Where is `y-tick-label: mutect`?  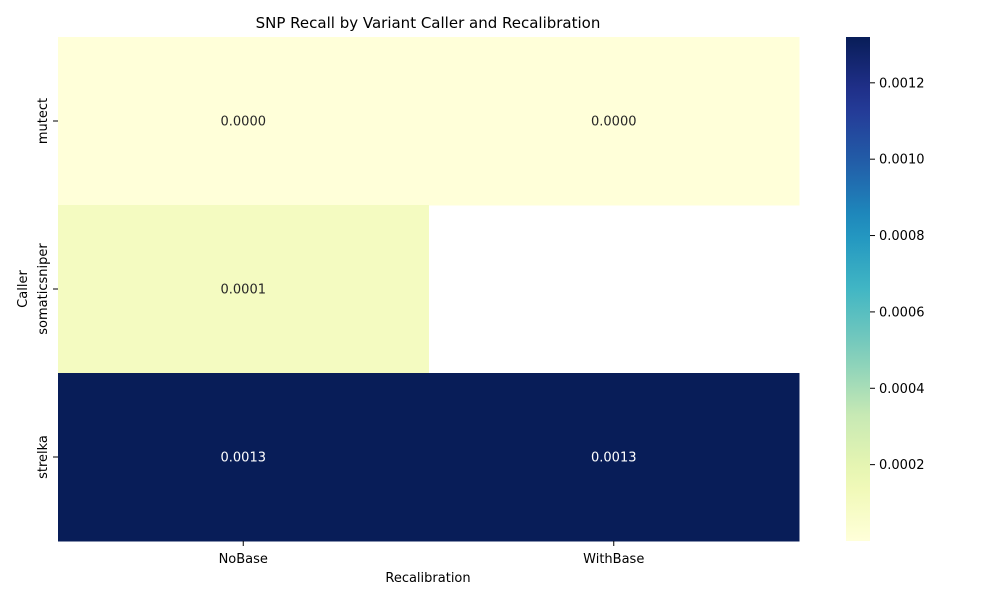
y-tick-label: mutect is located at coordinates (43, 121).